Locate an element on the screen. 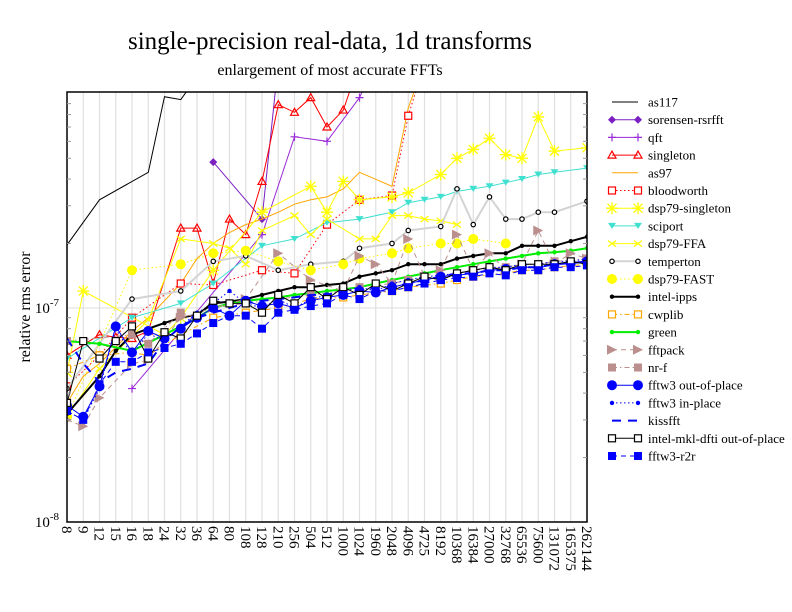 The image size is (792, 612). legend-item: qft is located at coordinates (635, 137).